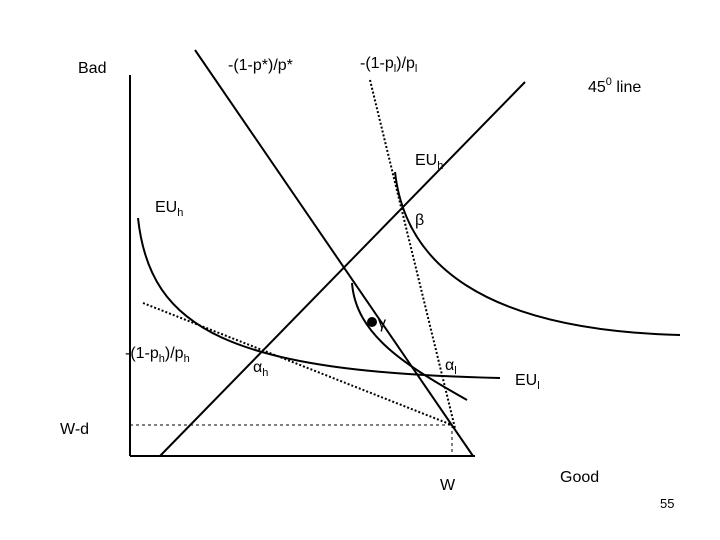  What do you see at coordinates (419, 220) in the screenshot?
I see `beta-label: β` at bounding box center [419, 220].